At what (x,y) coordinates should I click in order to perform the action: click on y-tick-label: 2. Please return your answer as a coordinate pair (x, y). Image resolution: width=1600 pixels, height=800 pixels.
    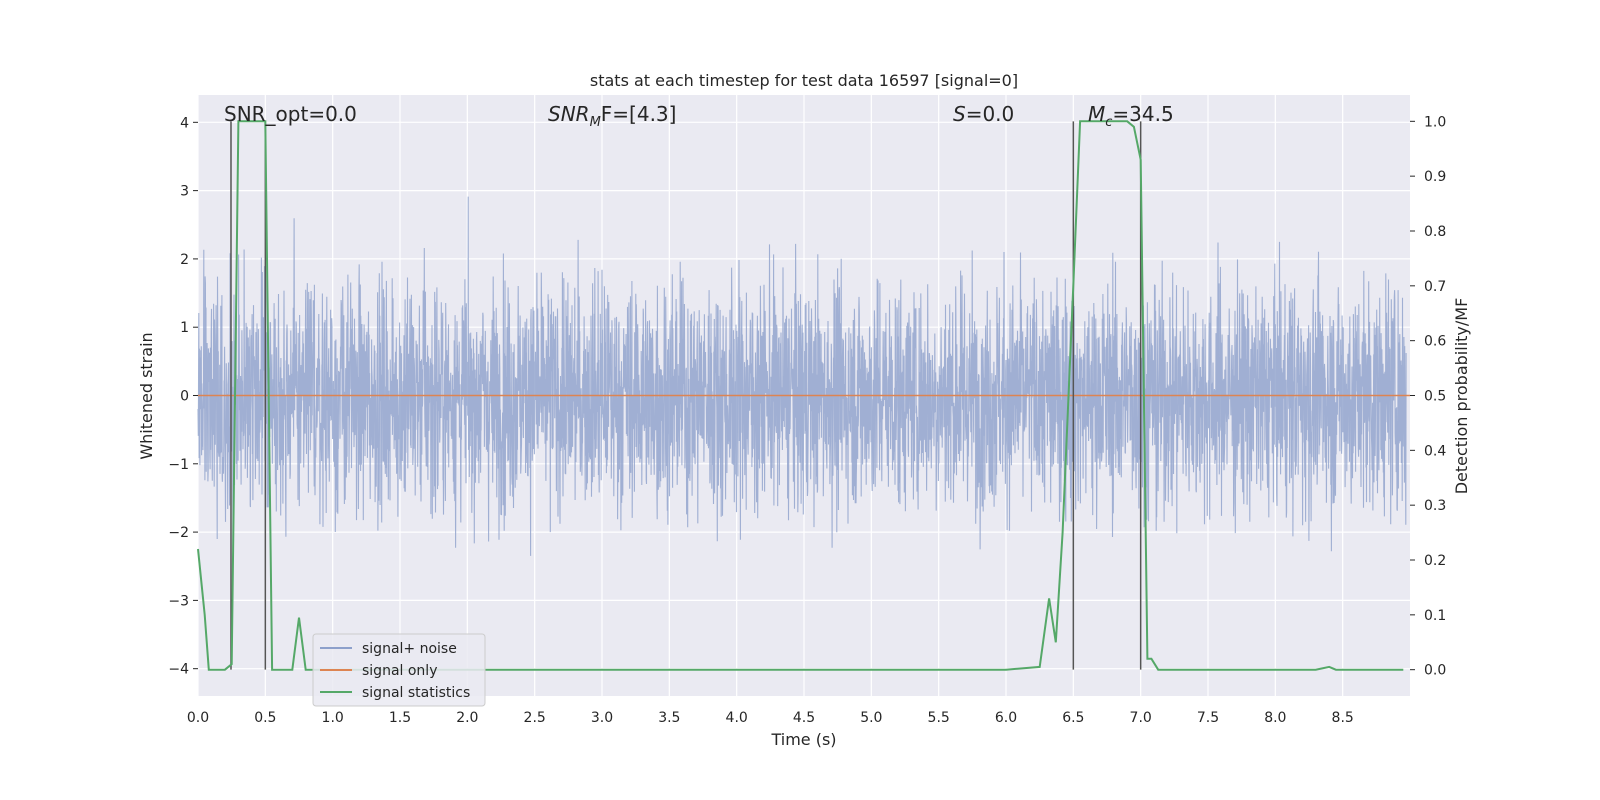
    Looking at the image, I should click on (184, 260).